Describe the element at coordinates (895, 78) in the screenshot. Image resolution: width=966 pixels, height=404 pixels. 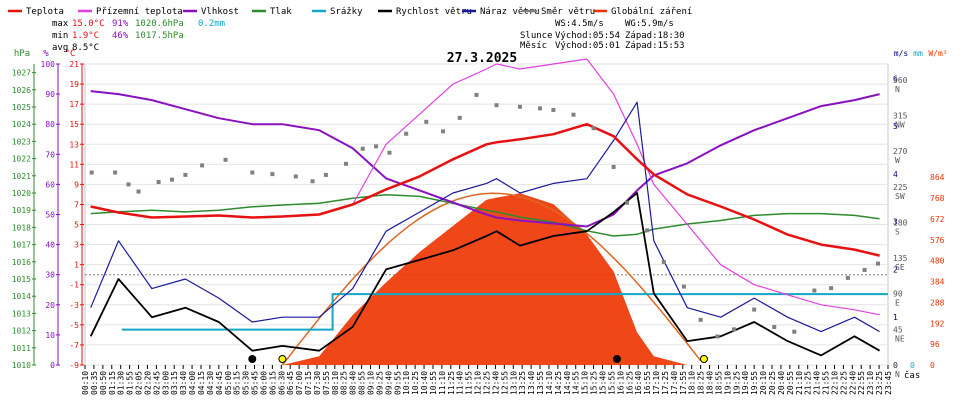
I see `tick-label-right: 6` at that location.